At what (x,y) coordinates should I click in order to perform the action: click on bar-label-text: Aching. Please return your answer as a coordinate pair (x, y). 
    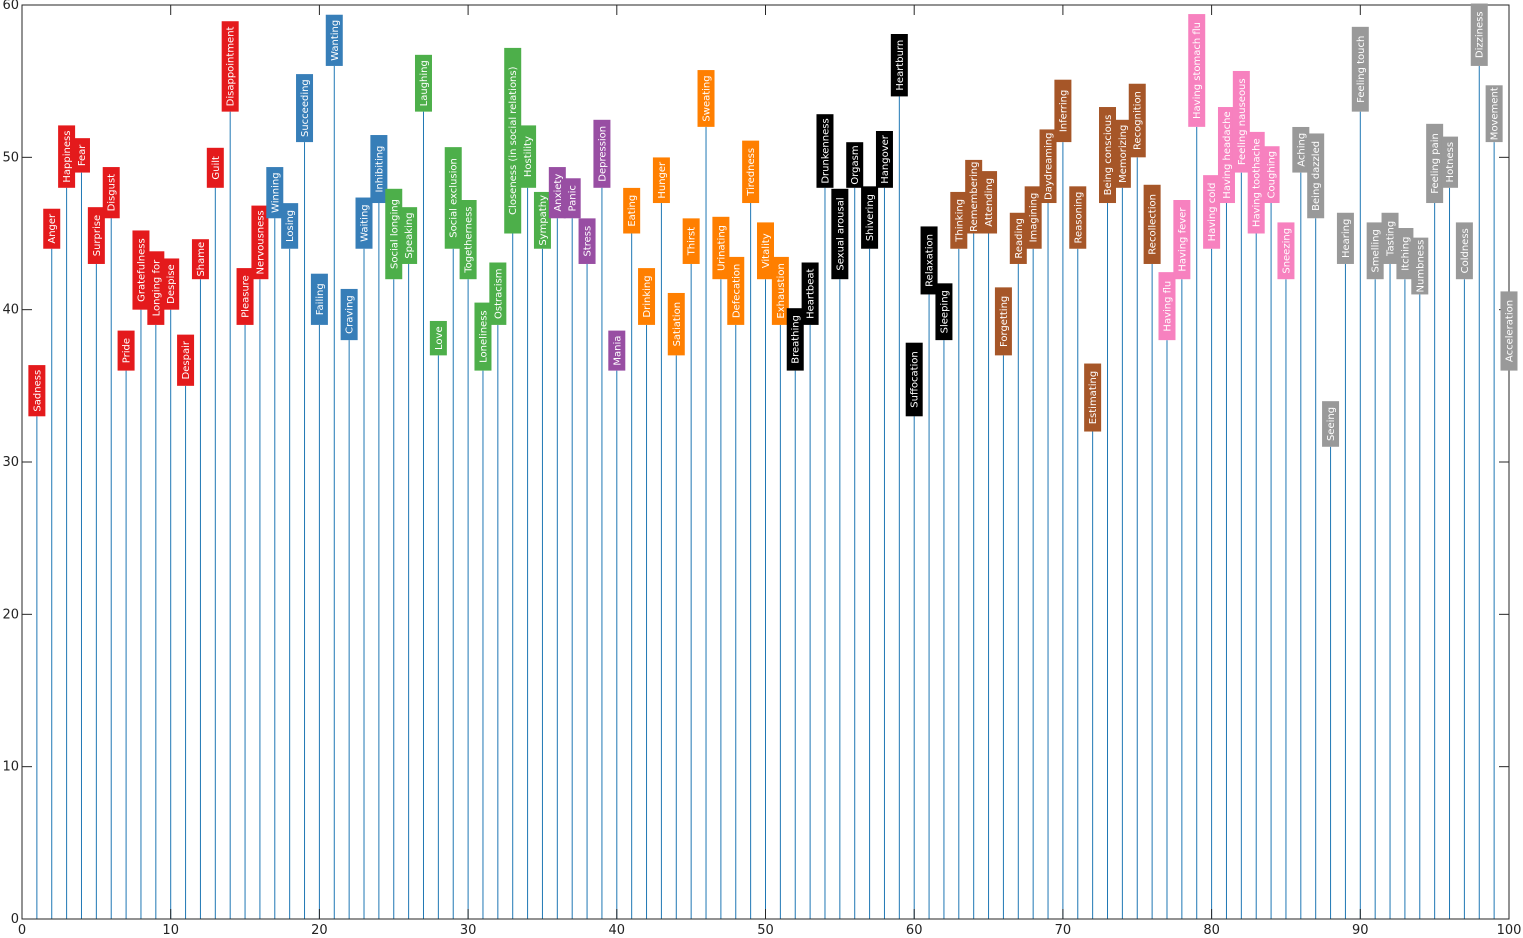
    Looking at the image, I should click on (1301, 150).